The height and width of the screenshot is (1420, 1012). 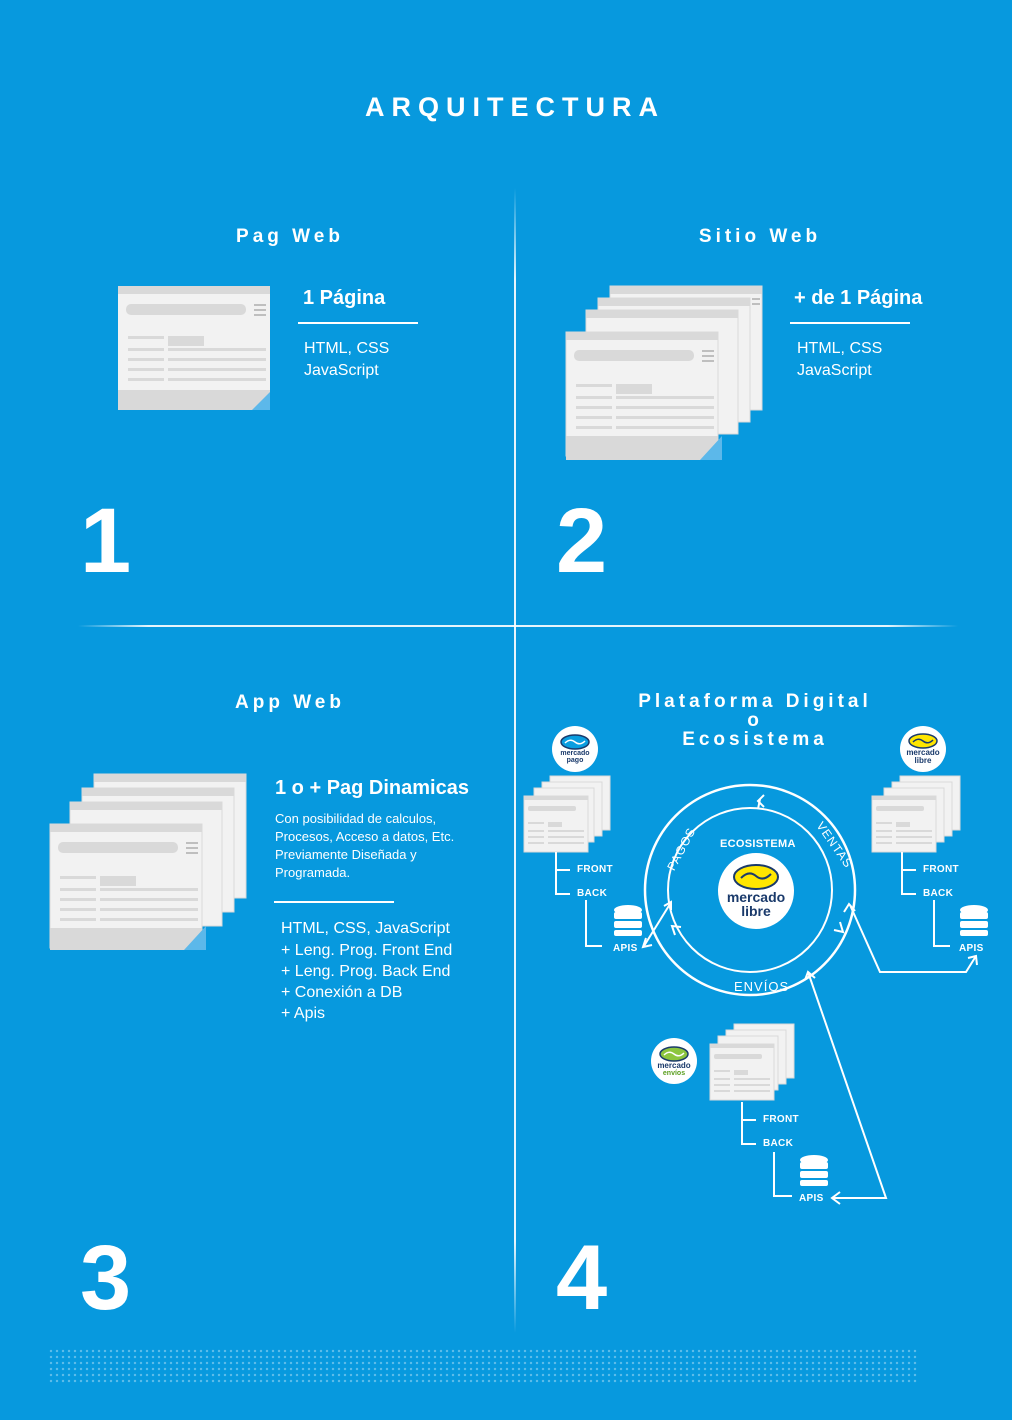 What do you see at coordinates (194, 348) in the screenshot?
I see `single-page-icon` at bounding box center [194, 348].